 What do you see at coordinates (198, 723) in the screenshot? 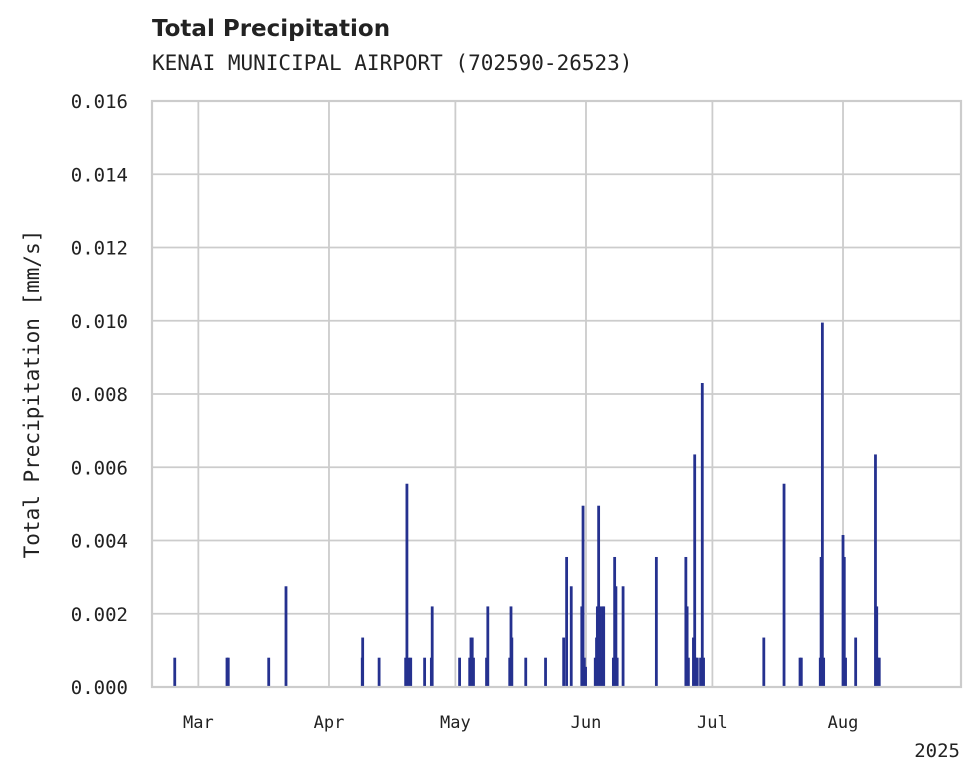
I see `x-tick-label: Mar` at bounding box center [198, 723].